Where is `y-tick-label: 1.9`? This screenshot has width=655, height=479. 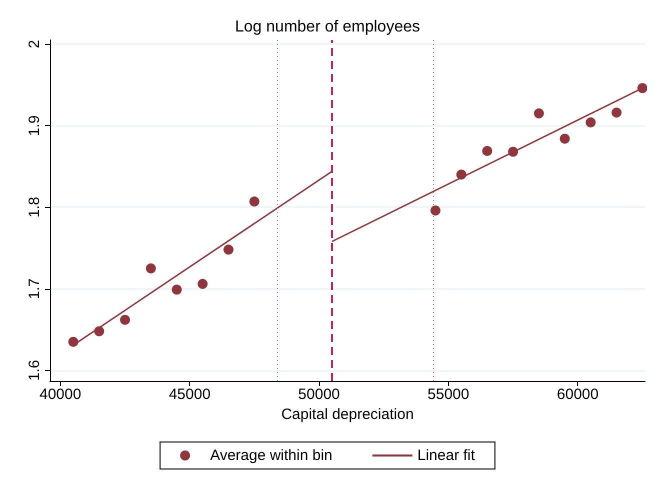 y-tick-label: 1.9 is located at coordinates (34, 125).